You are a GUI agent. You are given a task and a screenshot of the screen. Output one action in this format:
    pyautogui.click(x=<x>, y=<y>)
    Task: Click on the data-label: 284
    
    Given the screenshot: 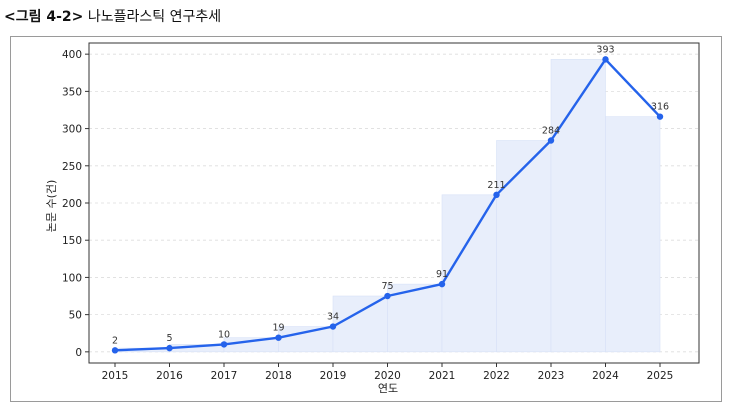 What is the action you would take?
    pyautogui.click(x=551, y=130)
    